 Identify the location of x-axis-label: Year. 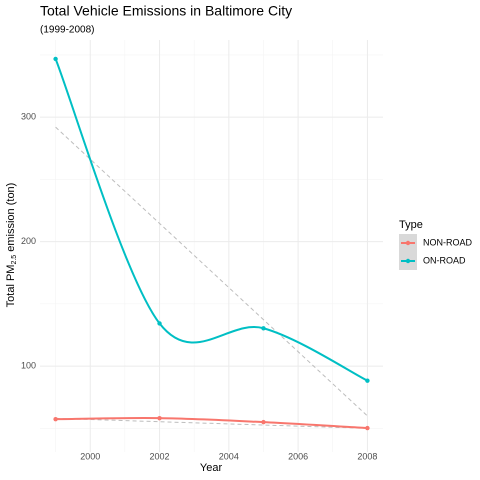
(211, 468).